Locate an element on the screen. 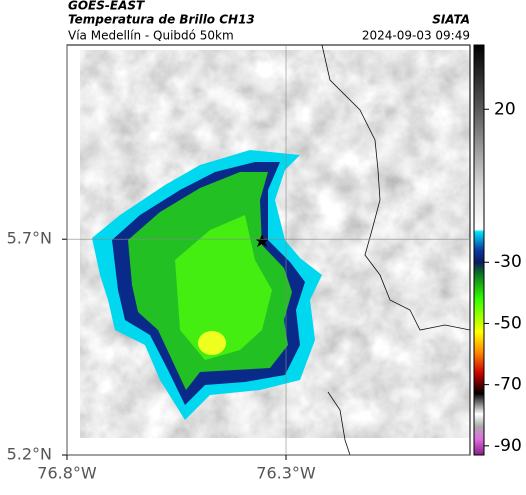 Image resolution: width=526 pixels, height=495 pixels. lon-tick-label: 76.8°W is located at coordinates (67, 473).